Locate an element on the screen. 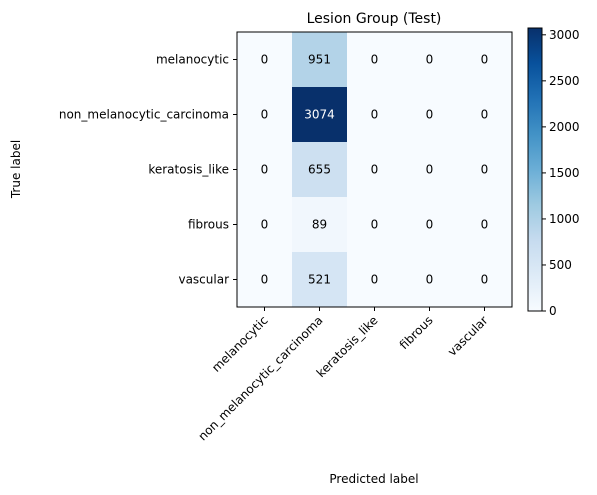 This screenshot has width=597, height=495. colorbar-tick-label: 3000 is located at coordinates (564, 35).